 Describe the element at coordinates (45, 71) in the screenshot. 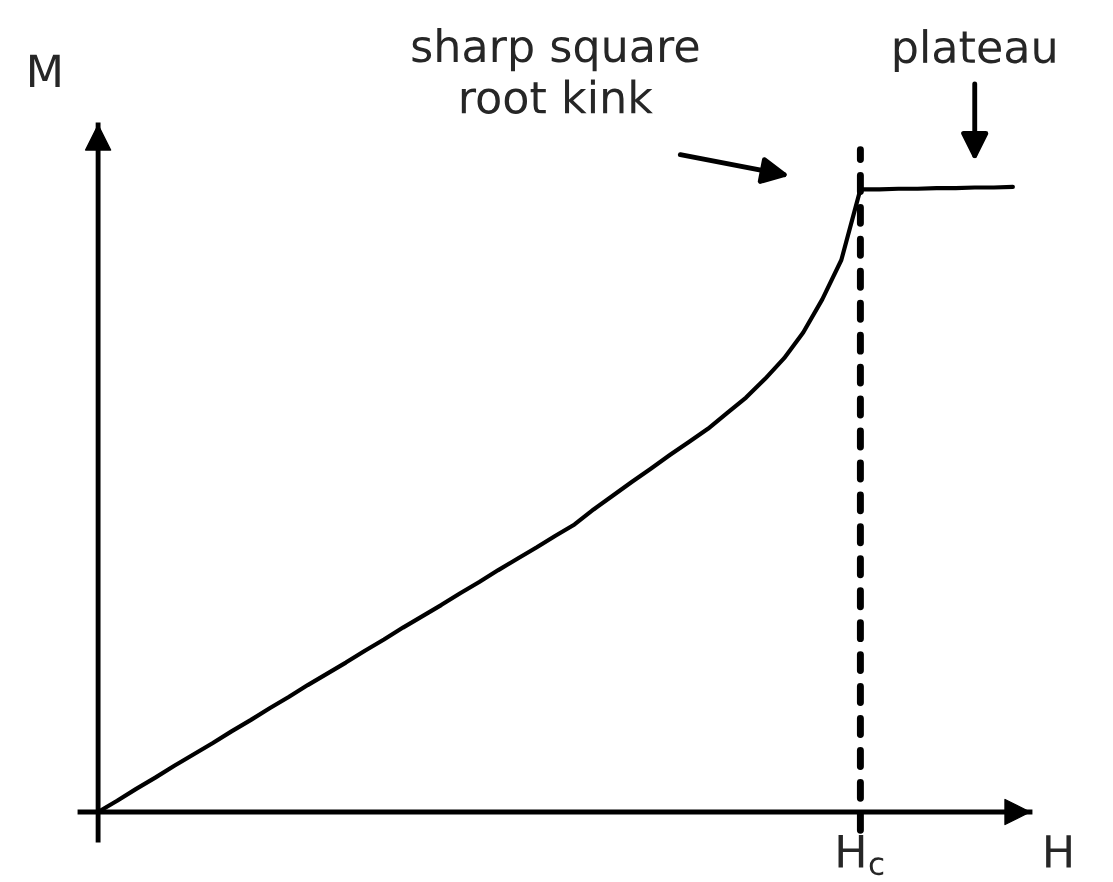

I see `y-axis-title: M` at that location.